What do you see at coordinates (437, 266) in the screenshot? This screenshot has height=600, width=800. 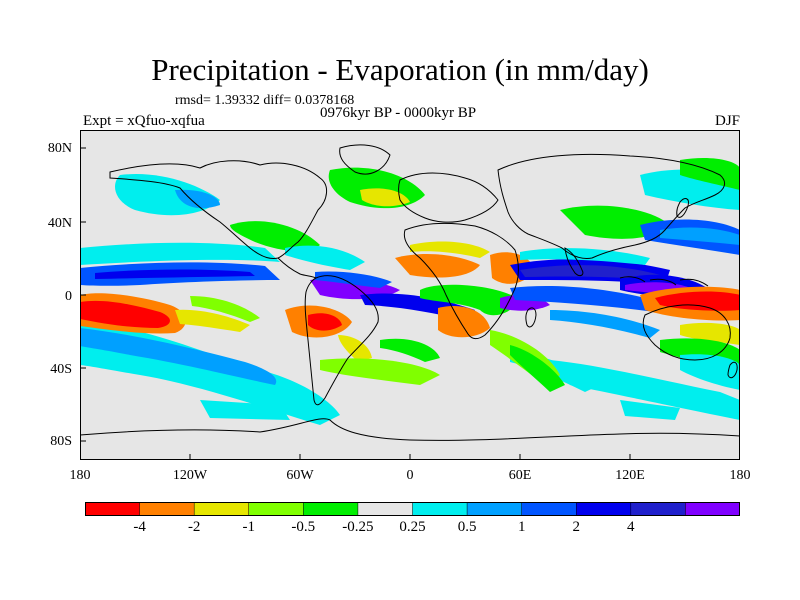 I see `field-orange-north-africa` at bounding box center [437, 266].